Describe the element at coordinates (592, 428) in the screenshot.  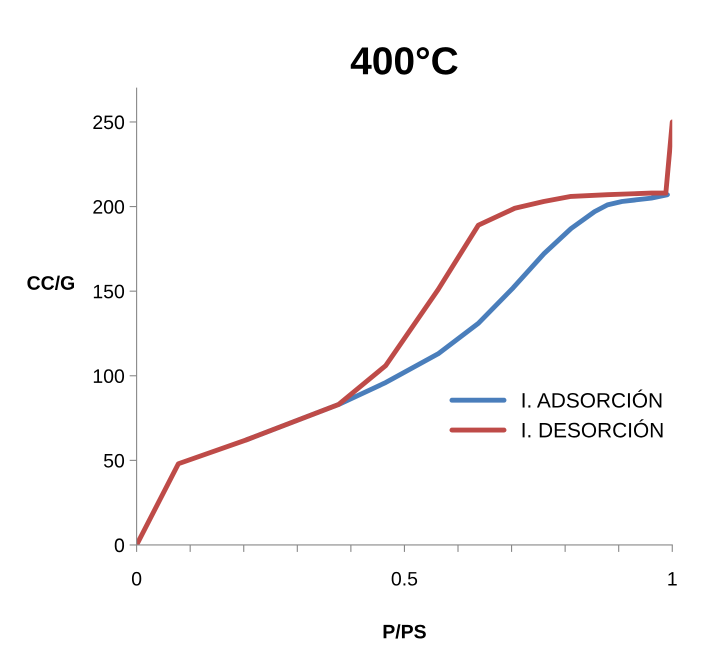
I see `legend-label: I. DESORCIÓN` at that location.